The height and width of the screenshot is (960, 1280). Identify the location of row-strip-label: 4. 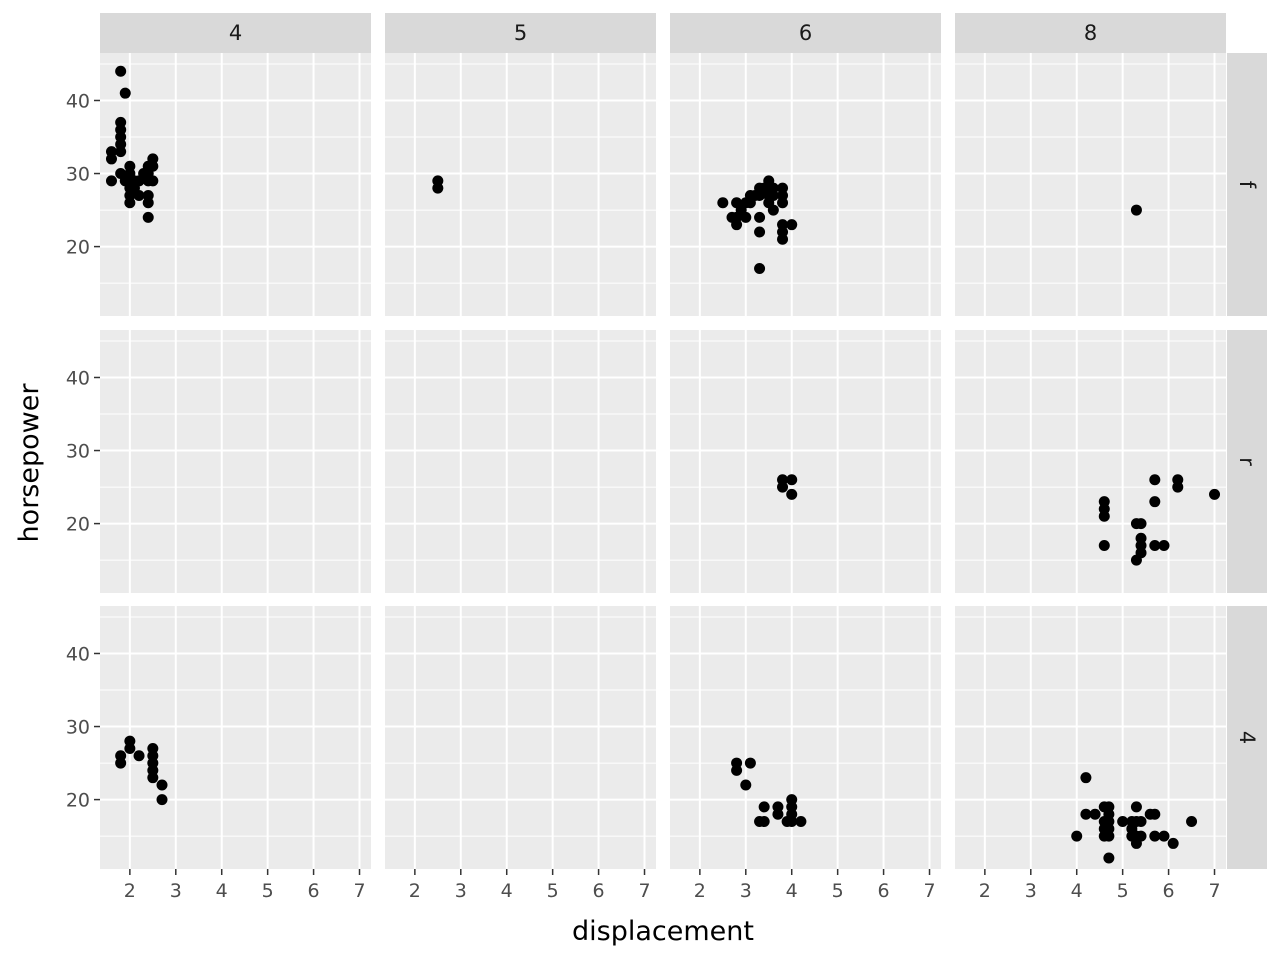
(1247, 737).